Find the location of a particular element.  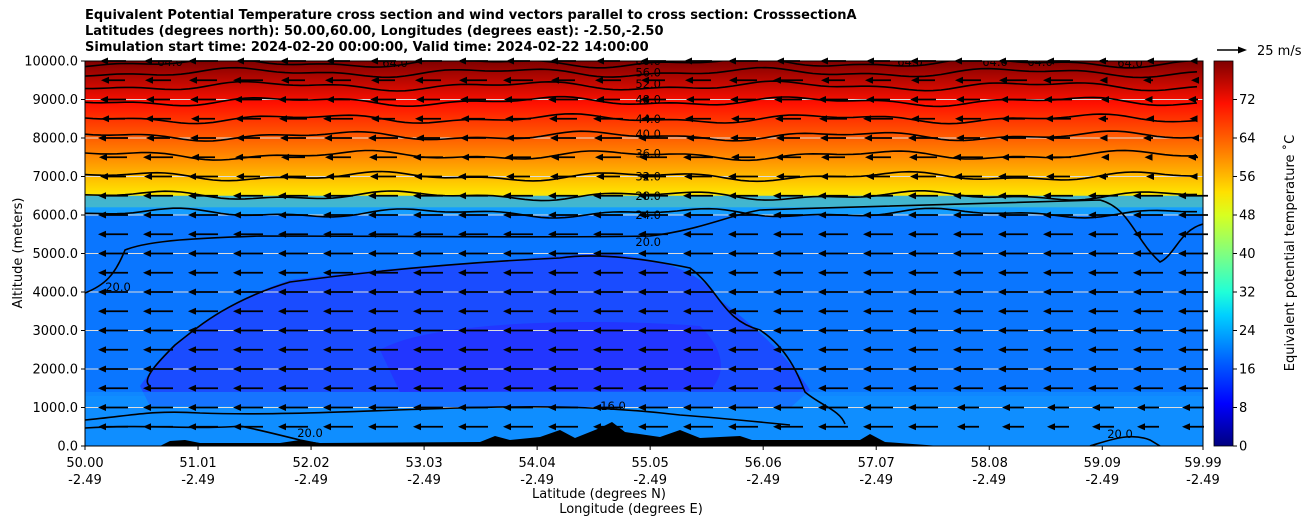

contour-label: 40.0 is located at coordinates (648, 134).